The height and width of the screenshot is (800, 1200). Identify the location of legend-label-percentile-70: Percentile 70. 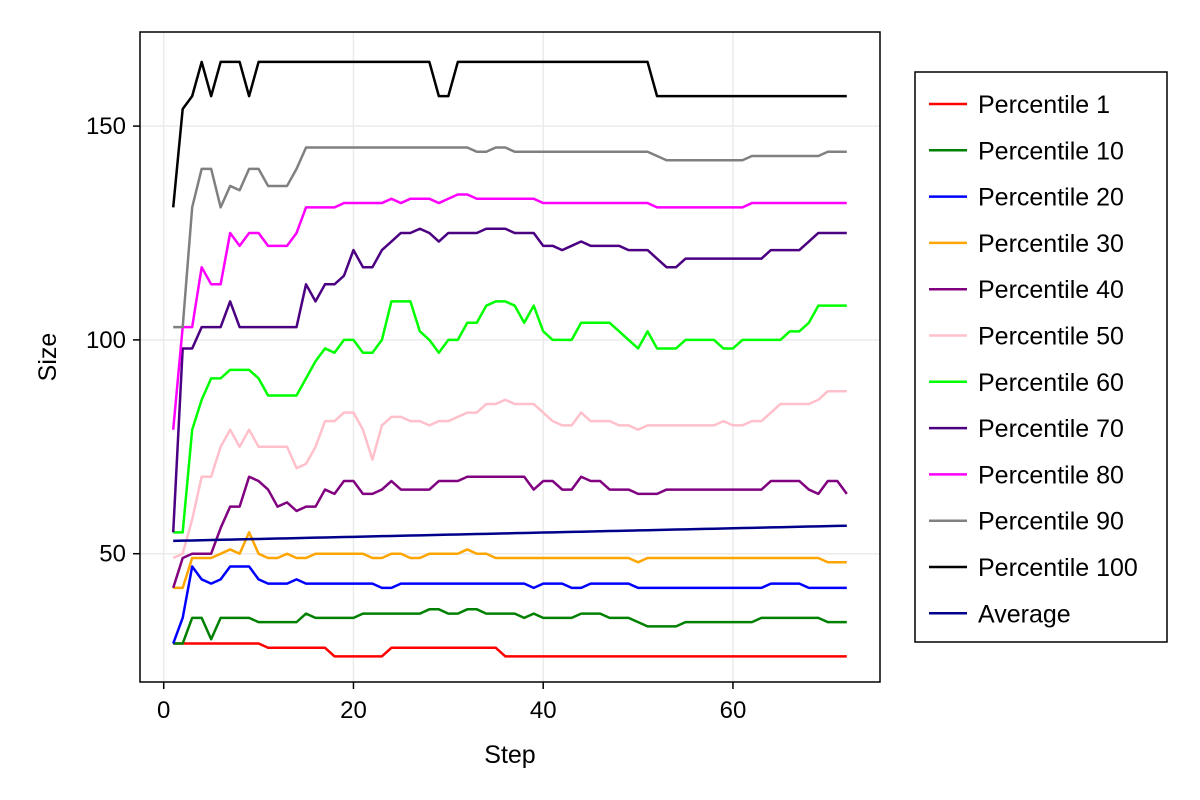
(1051, 429).